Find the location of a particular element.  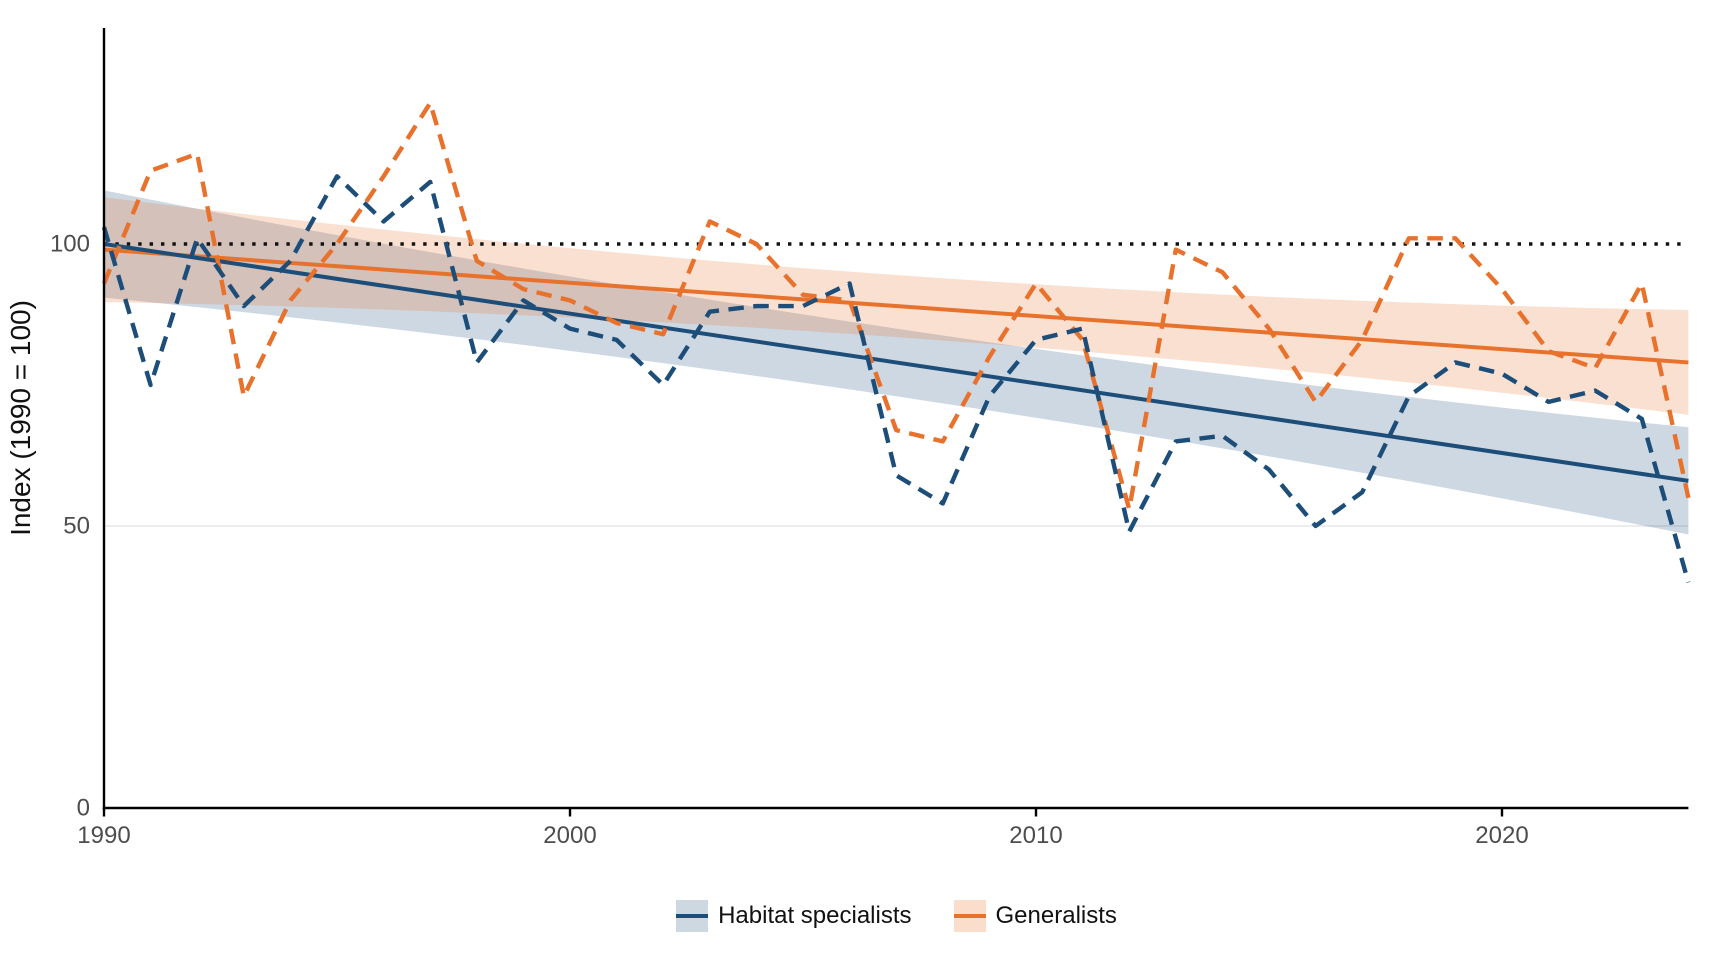

y-tick-label: 50 is located at coordinates (76, 526).